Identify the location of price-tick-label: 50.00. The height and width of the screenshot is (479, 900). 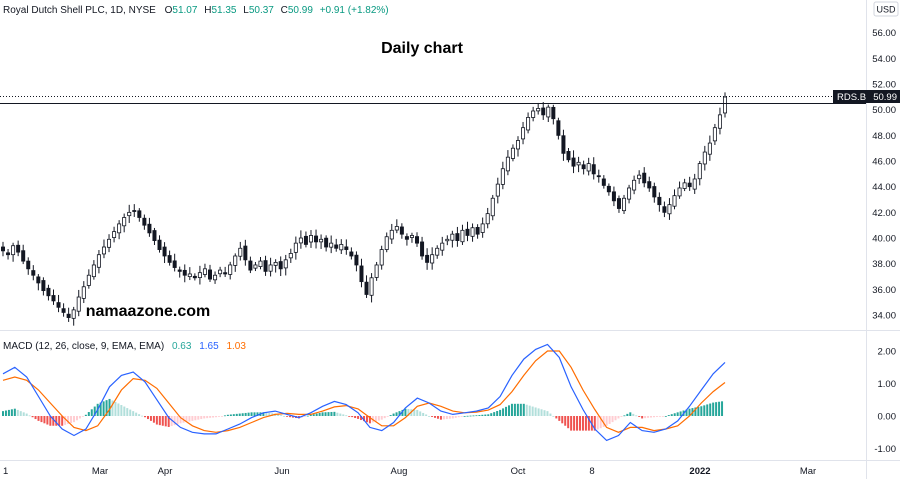
(884, 110).